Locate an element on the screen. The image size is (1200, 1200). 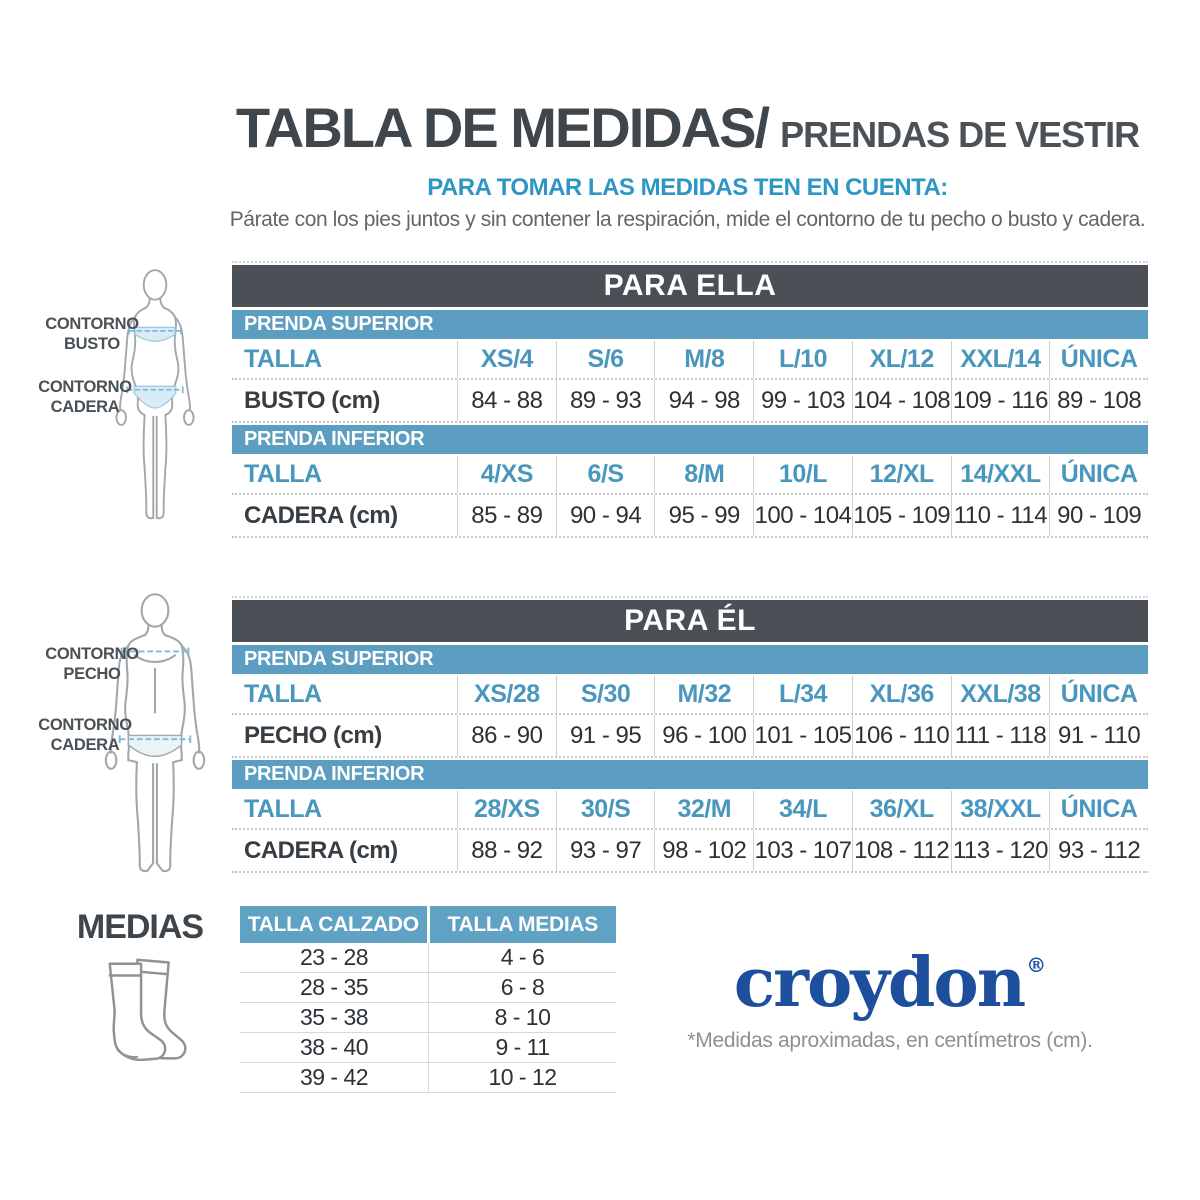
size-cell: 8/M is located at coordinates (703, 474).